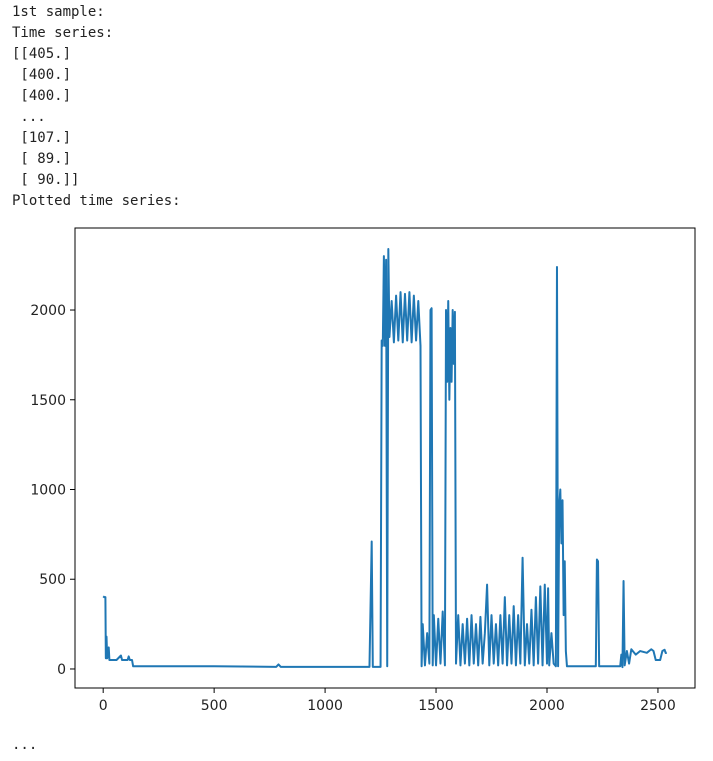 The height and width of the screenshot is (761, 713). What do you see at coordinates (63, 33) in the screenshot?
I see `output-line: Time series:` at bounding box center [63, 33].